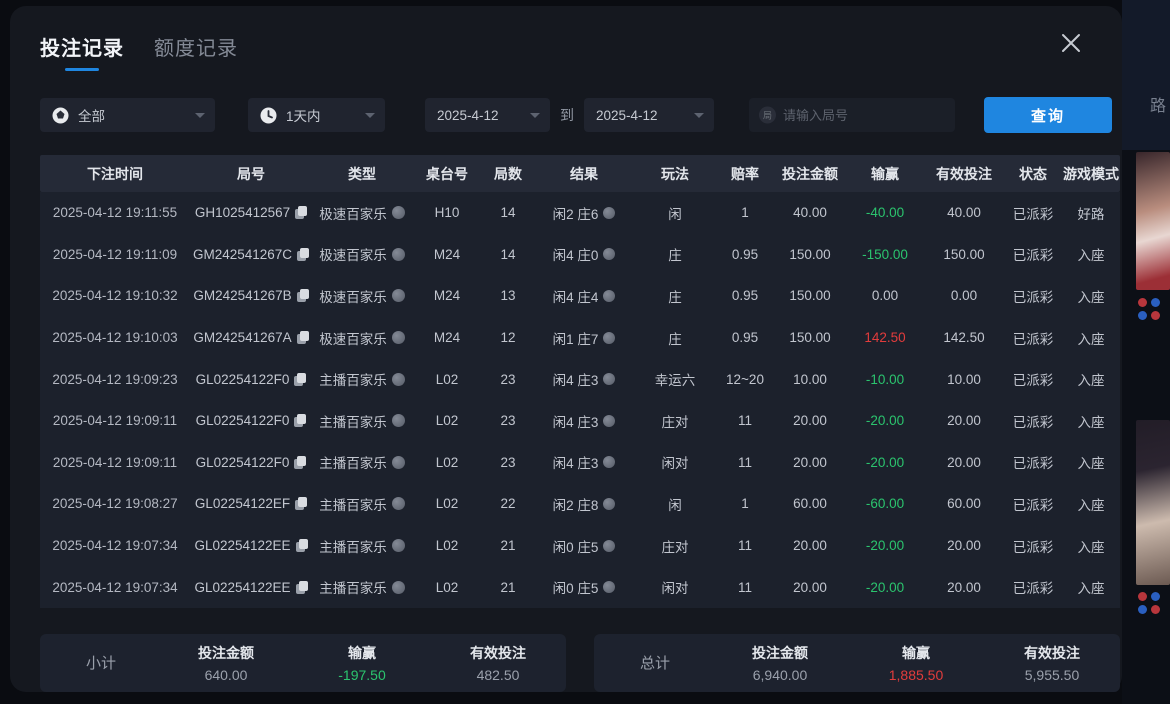  Describe the element at coordinates (82, 51) in the screenshot. I see `tab-betting-records: 投注记录` at that location.